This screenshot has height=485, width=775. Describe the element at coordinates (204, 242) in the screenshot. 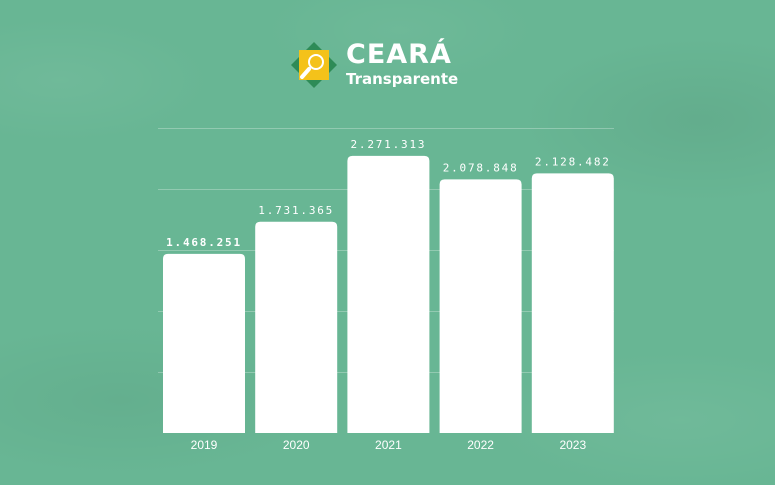

I see `value-label-2019: 1.468.251` at that location.